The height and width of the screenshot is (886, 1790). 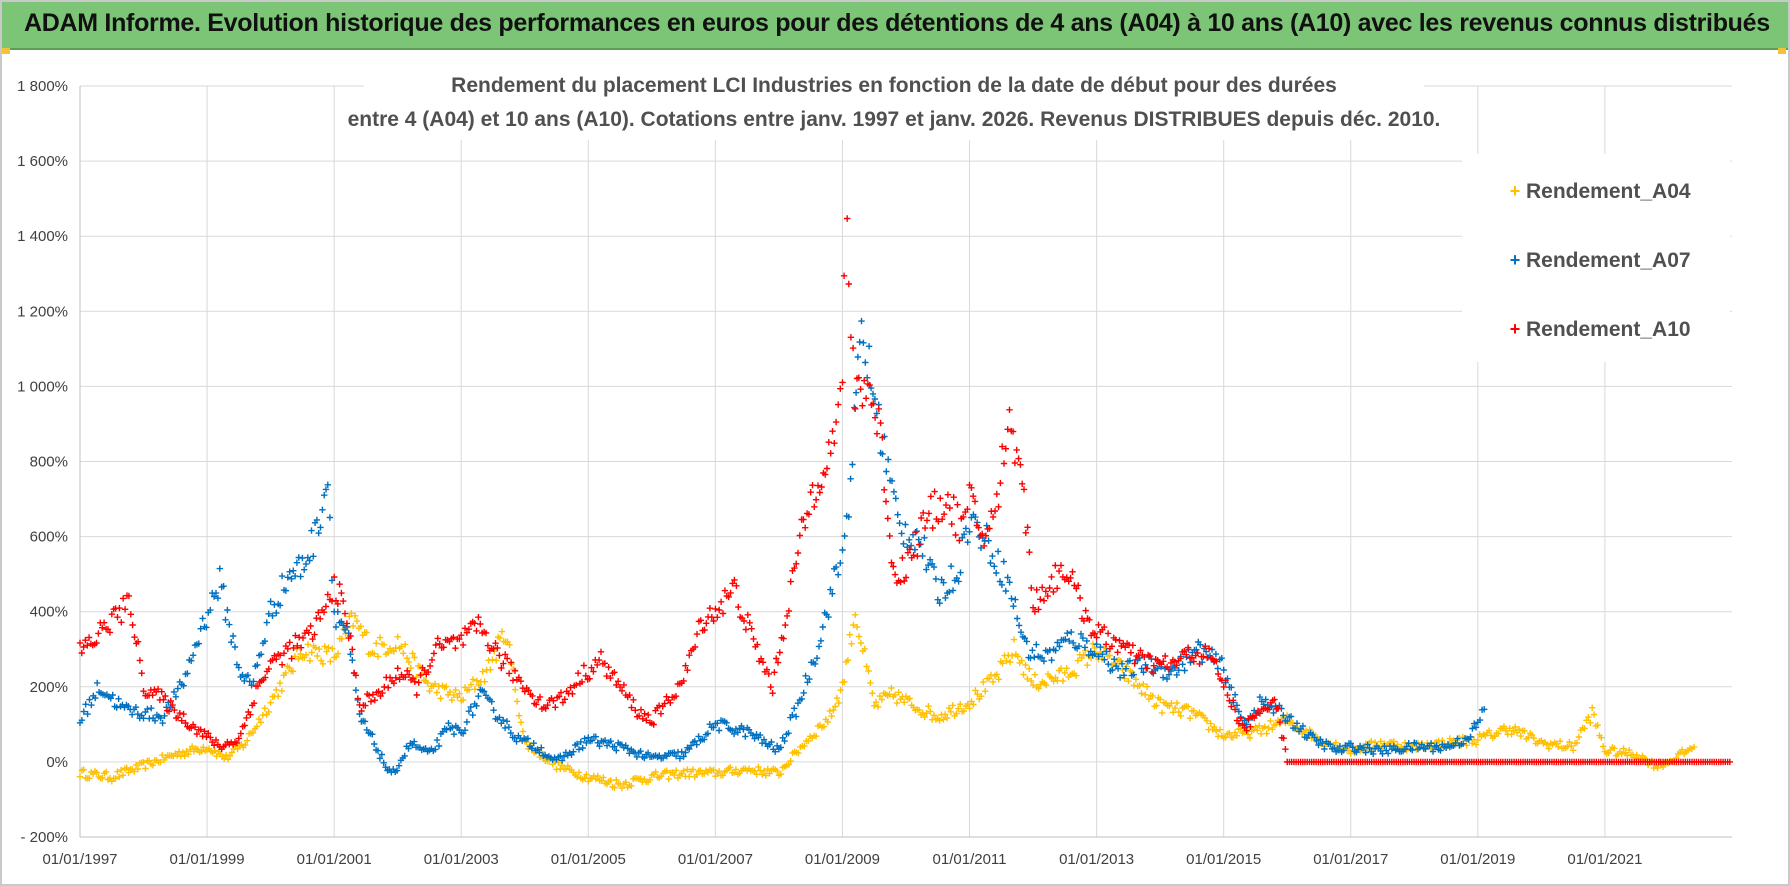 What do you see at coordinates (42, 386) in the screenshot?
I see `y-tick-label: 1 000%` at bounding box center [42, 386].